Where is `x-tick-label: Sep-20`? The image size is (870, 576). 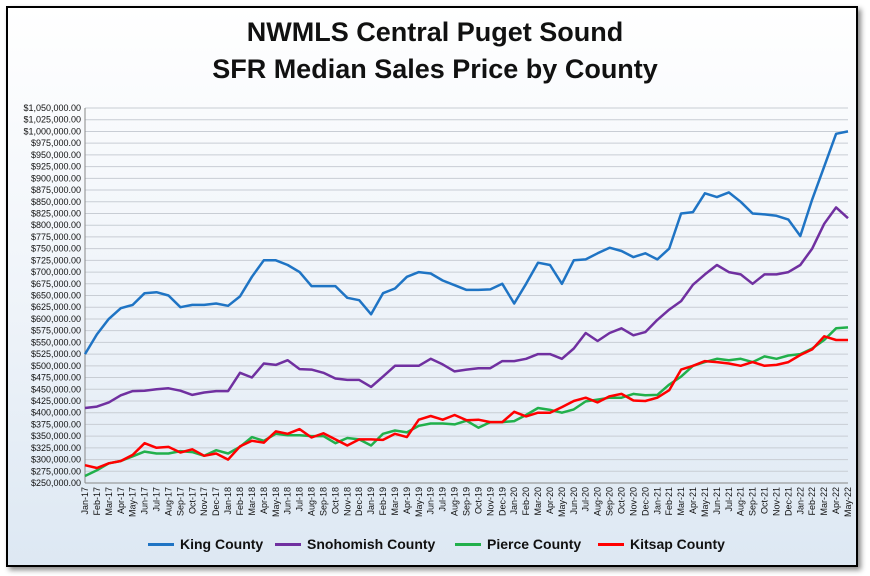 x-tick-label: Sep-20 is located at coordinates (610, 501).